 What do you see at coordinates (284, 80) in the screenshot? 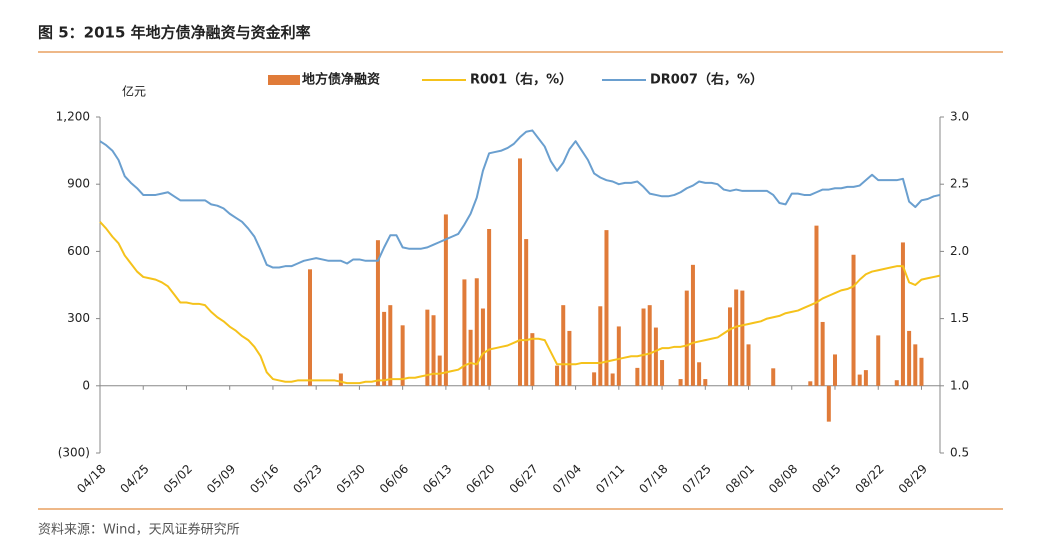
I see `legend-swatch` at bounding box center [284, 80].